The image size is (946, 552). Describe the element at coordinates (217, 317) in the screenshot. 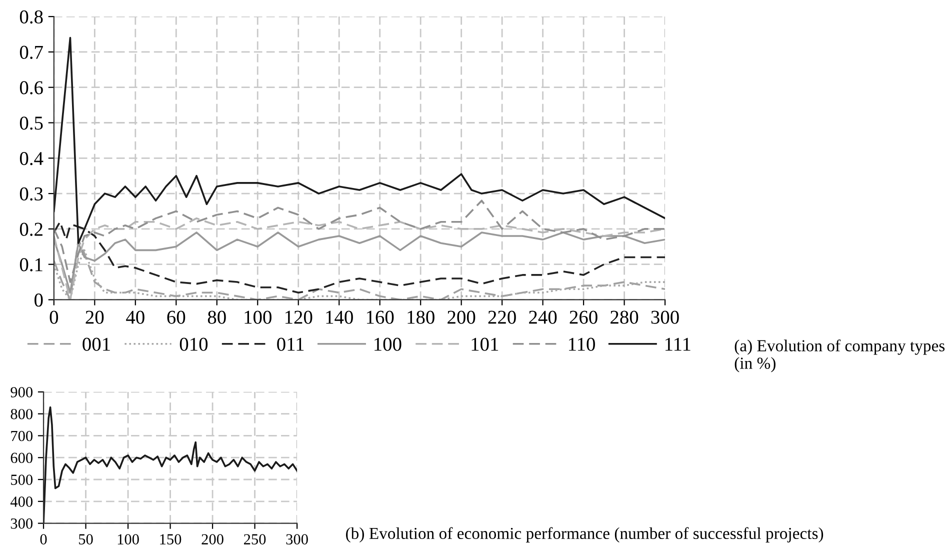

I see `x-tick-label: 80` at that location.